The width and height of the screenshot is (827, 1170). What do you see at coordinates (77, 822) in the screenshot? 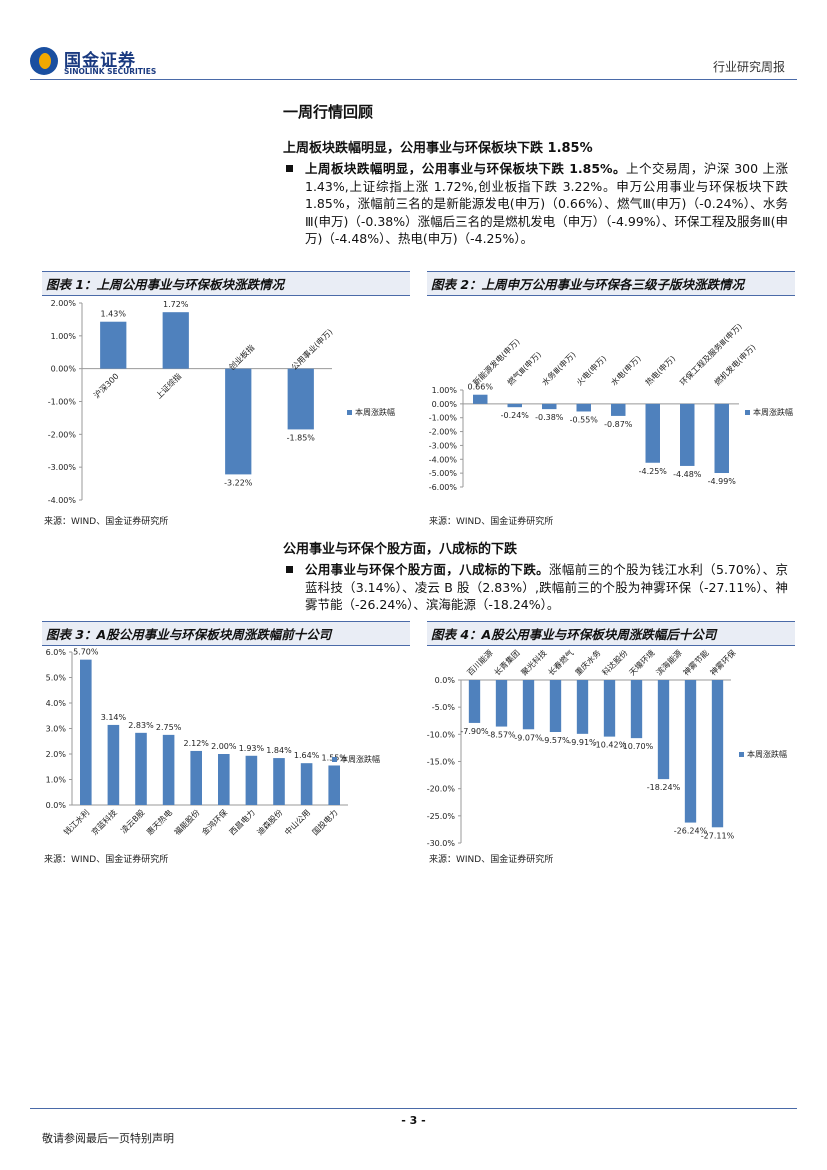
I see `x-tick-label: 钱江水利` at bounding box center [77, 822].